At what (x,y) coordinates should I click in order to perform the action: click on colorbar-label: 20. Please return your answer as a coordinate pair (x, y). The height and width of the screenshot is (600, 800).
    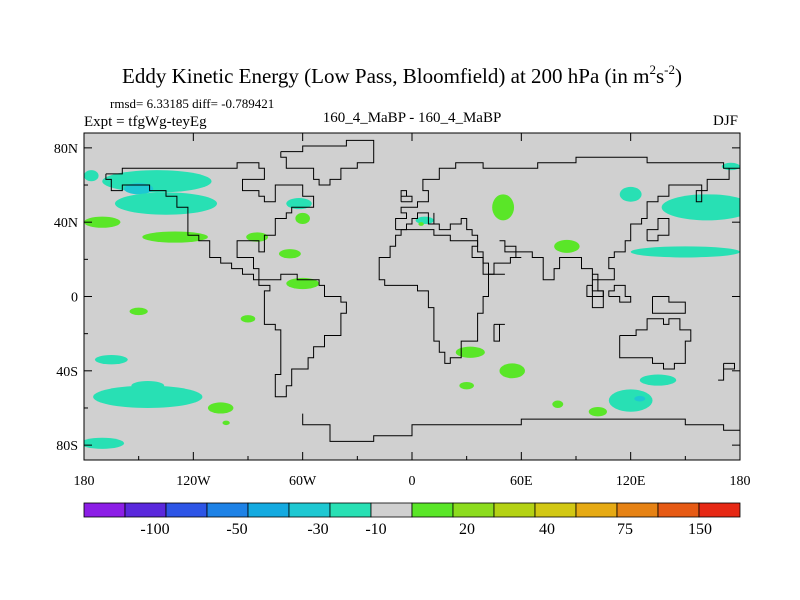
    Looking at the image, I should click on (467, 529).